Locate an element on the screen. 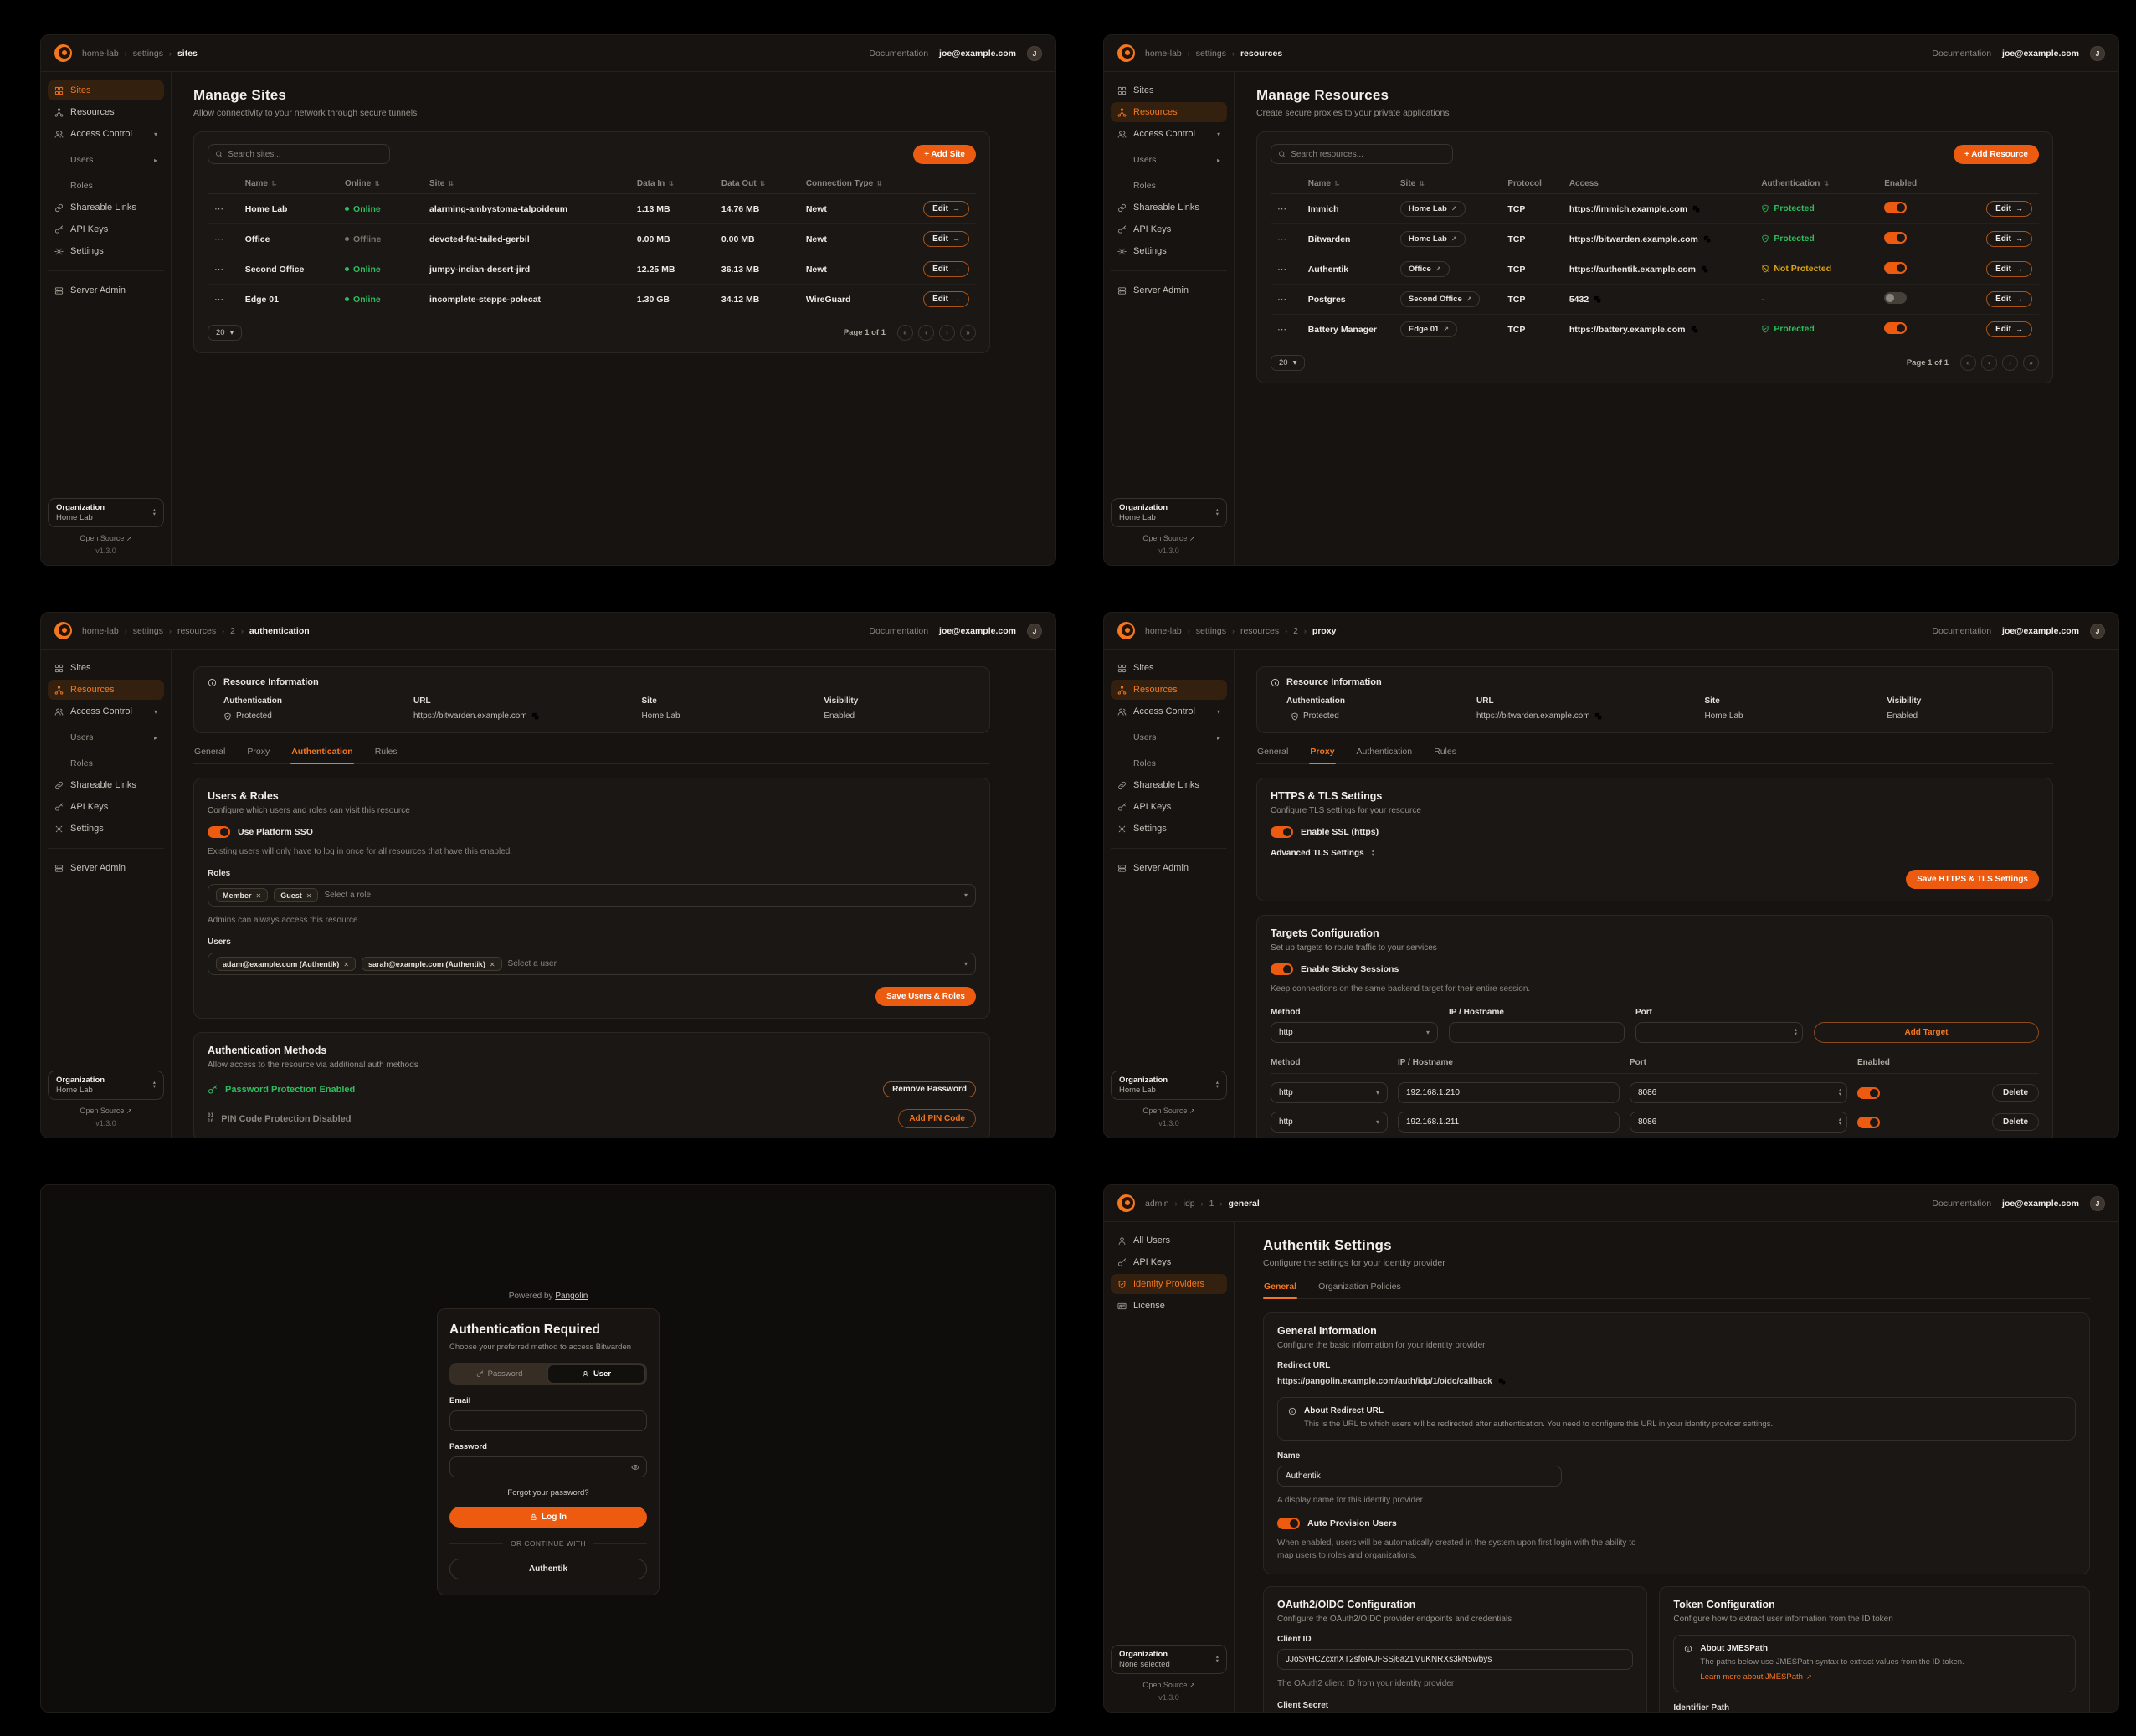  login-button: Log In is located at coordinates (548, 1517).